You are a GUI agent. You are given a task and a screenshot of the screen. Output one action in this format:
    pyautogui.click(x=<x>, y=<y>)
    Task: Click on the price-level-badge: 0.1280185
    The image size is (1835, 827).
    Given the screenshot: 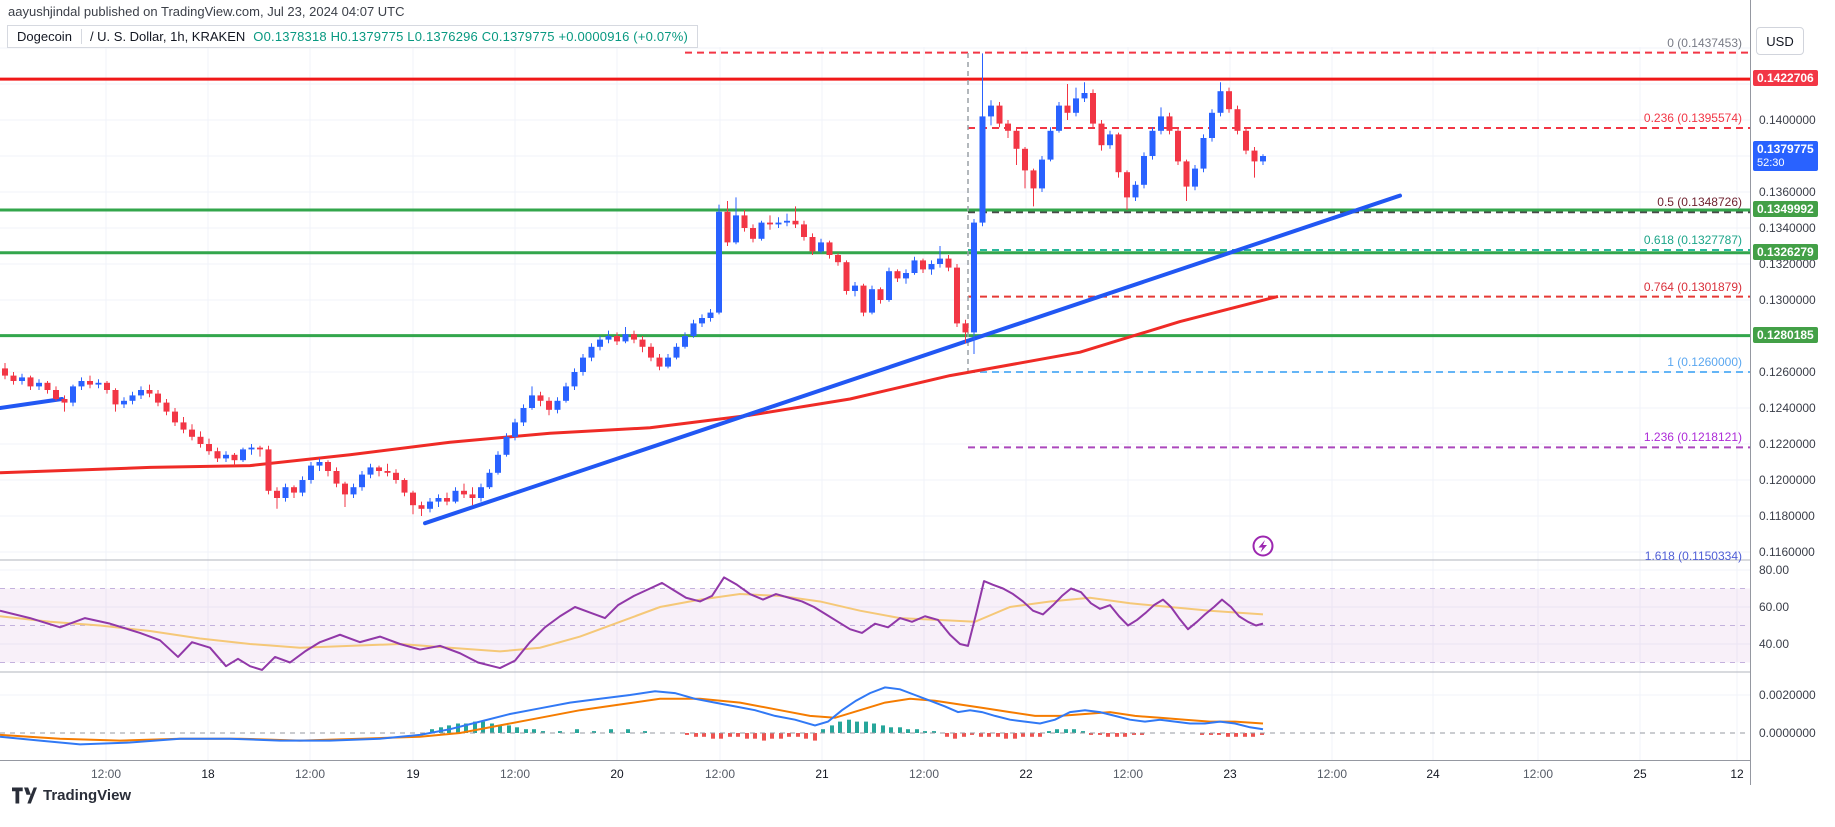 What is the action you would take?
    pyautogui.click(x=1785, y=334)
    